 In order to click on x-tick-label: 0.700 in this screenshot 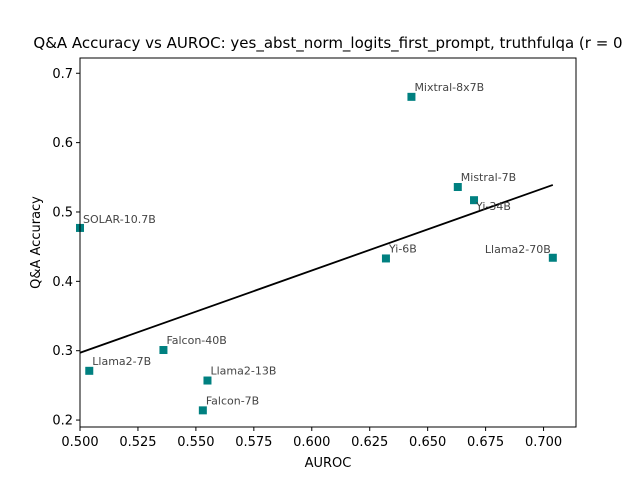, I will do `click(543, 442)`.